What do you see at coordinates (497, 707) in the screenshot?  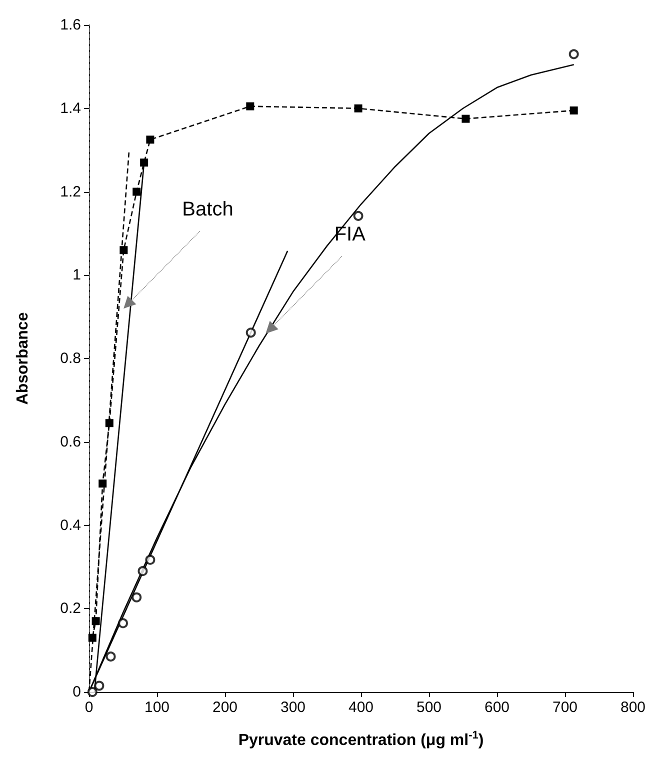 I see `x-tick-label: 600` at bounding box center [497, 707].